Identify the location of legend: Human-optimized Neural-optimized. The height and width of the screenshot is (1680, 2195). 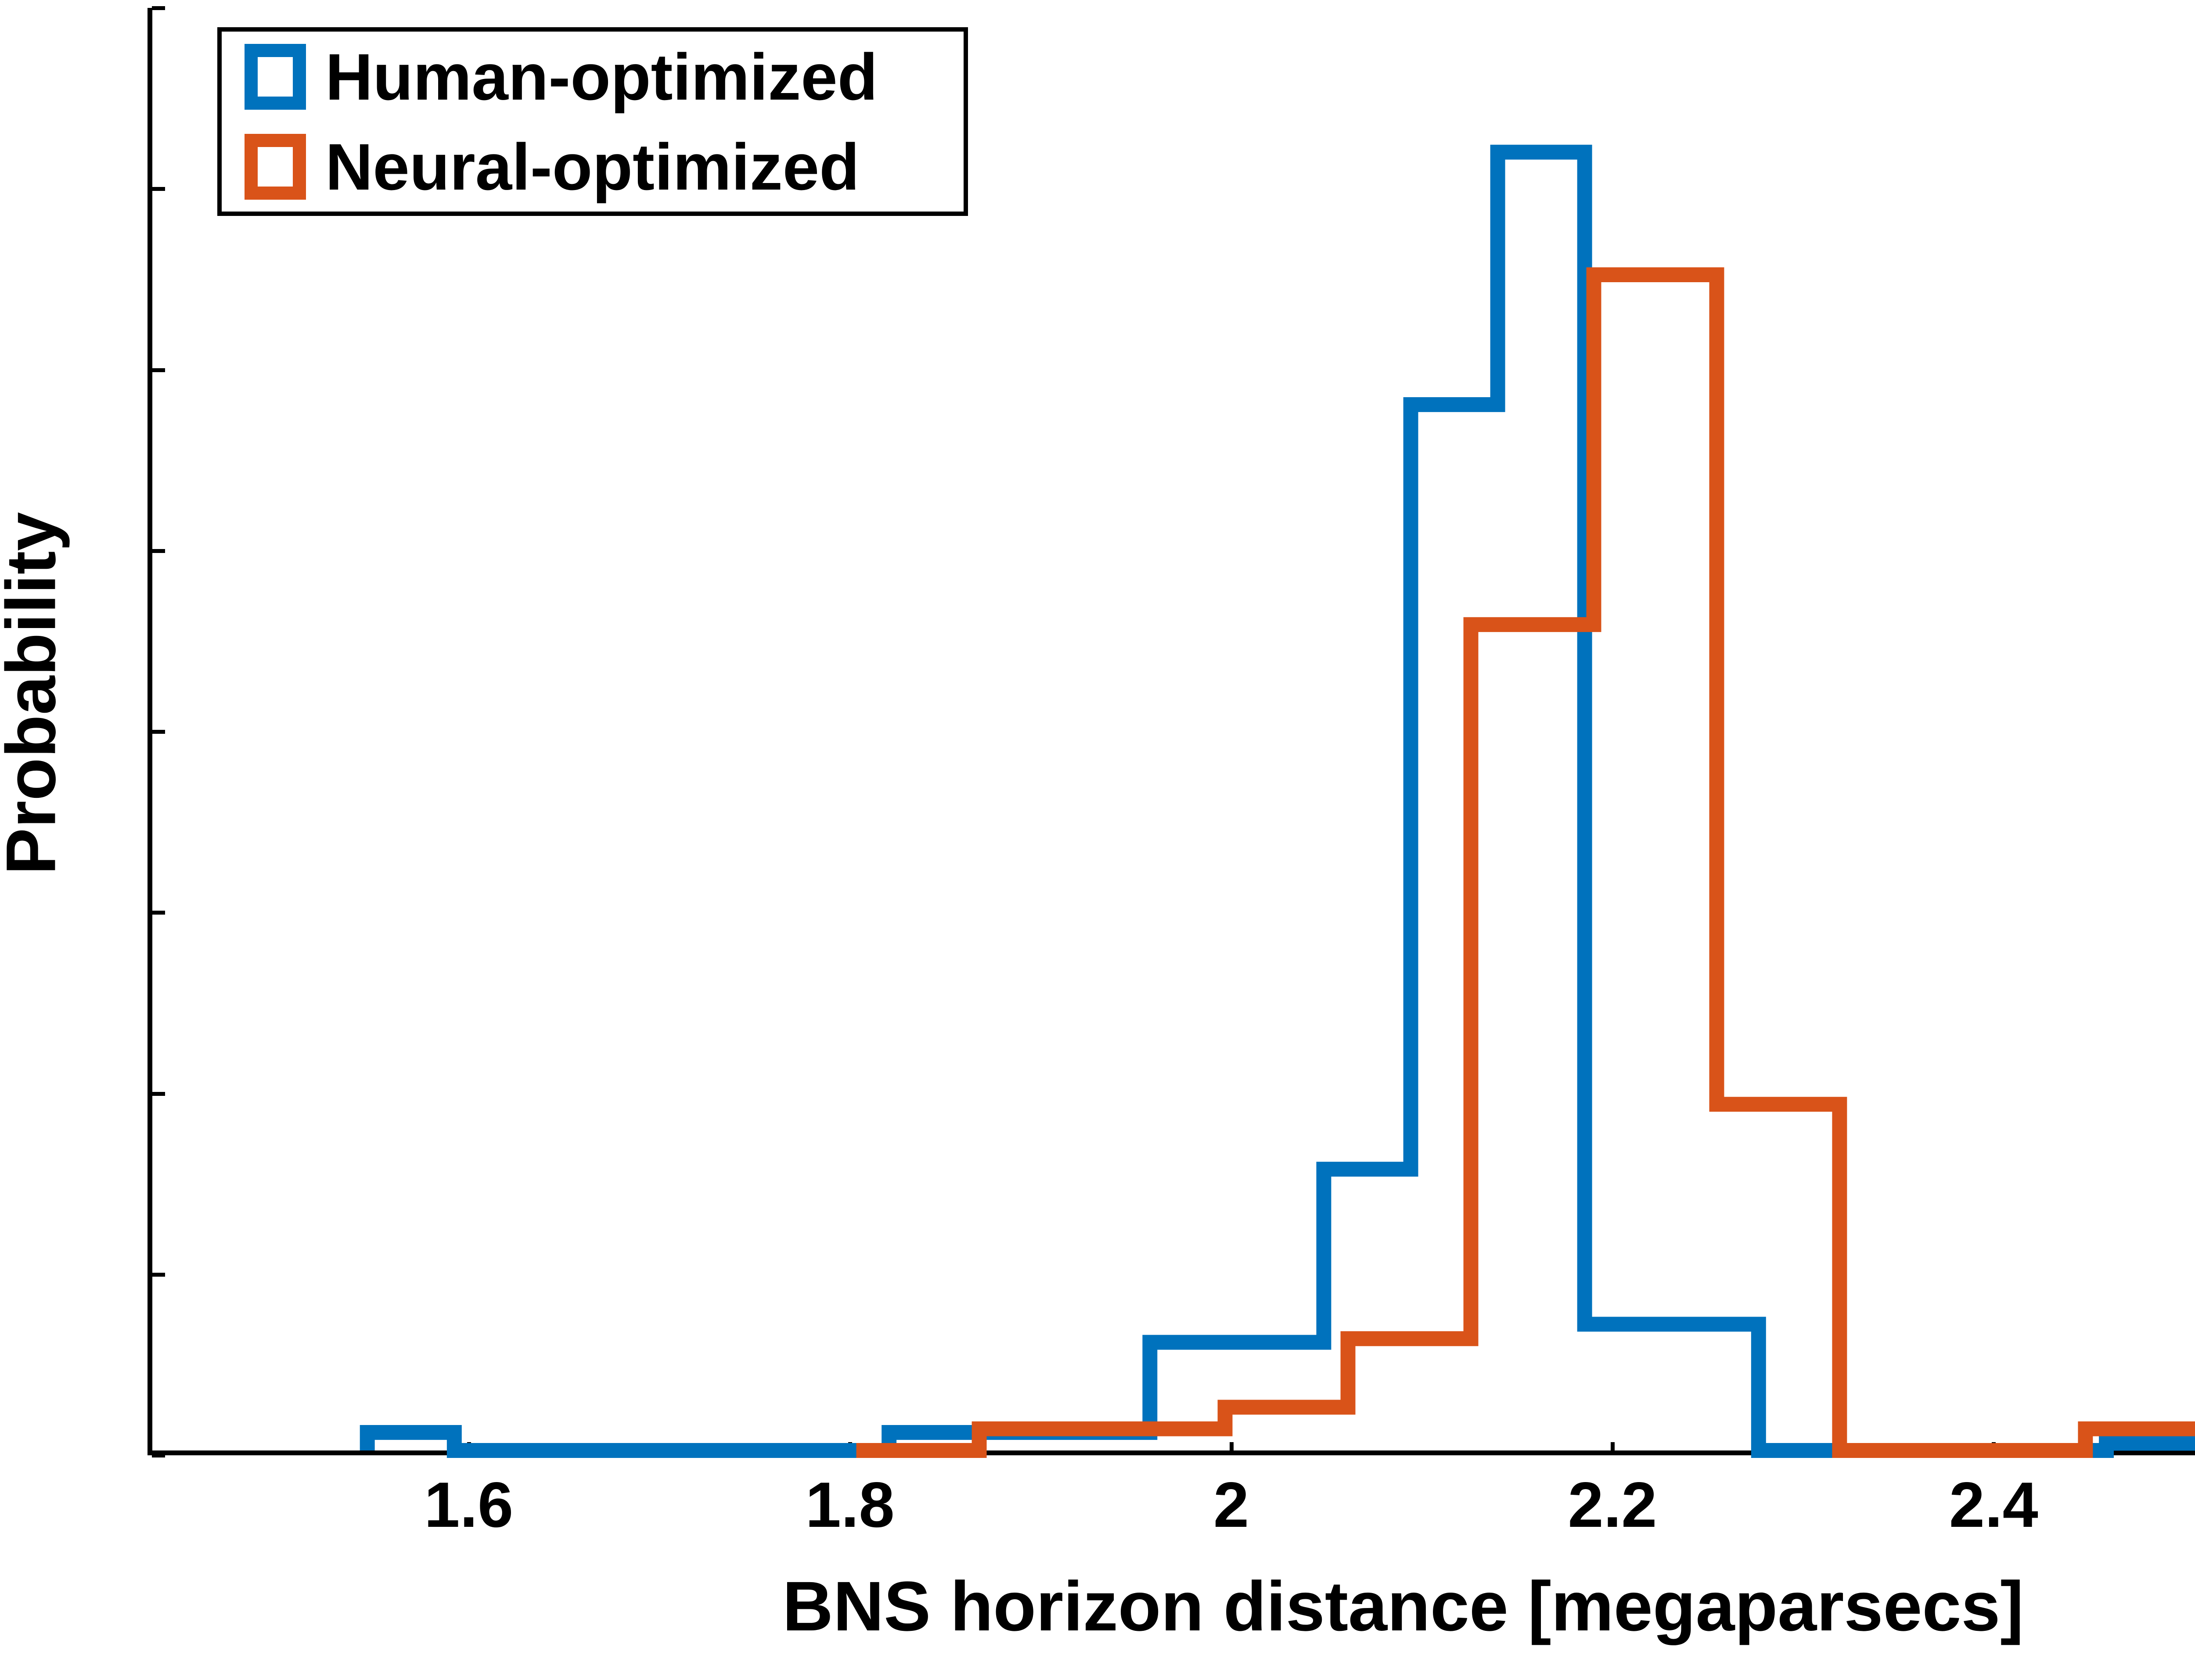
(592, 121).